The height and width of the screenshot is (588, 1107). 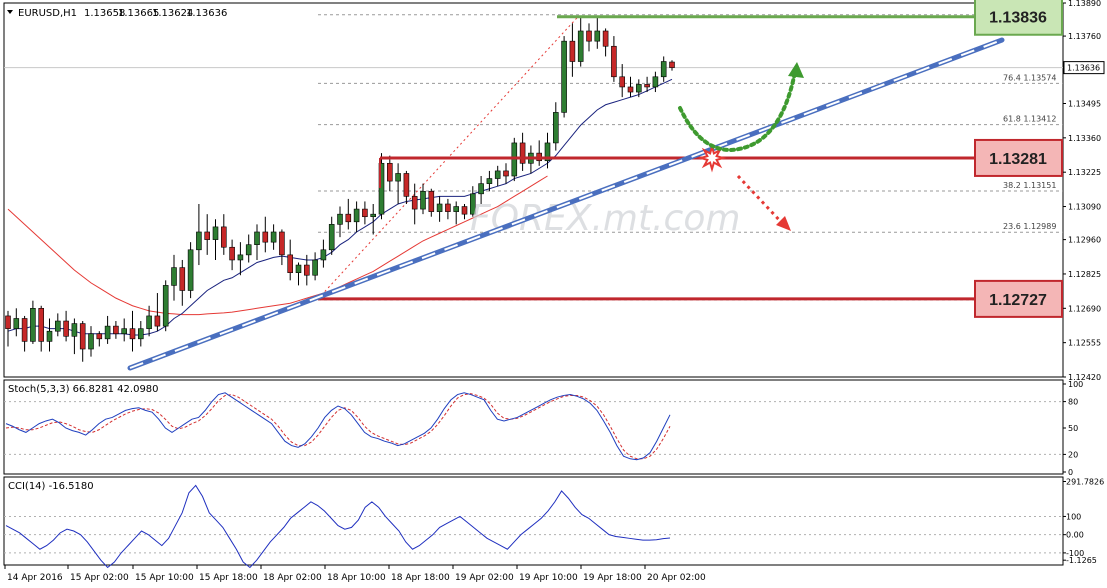 I want to click on stoch-tick-label: 80, so click(x=1073, y=402).